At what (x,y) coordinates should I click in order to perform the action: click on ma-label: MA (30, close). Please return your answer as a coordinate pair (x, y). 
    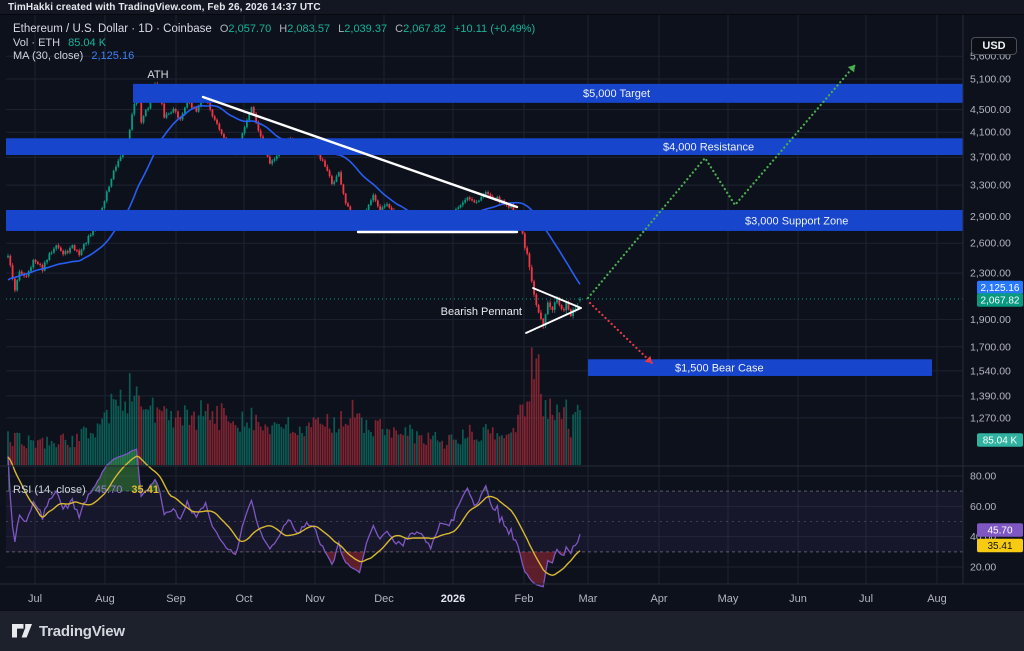
    Looking at the image, I should click on (48, 56).